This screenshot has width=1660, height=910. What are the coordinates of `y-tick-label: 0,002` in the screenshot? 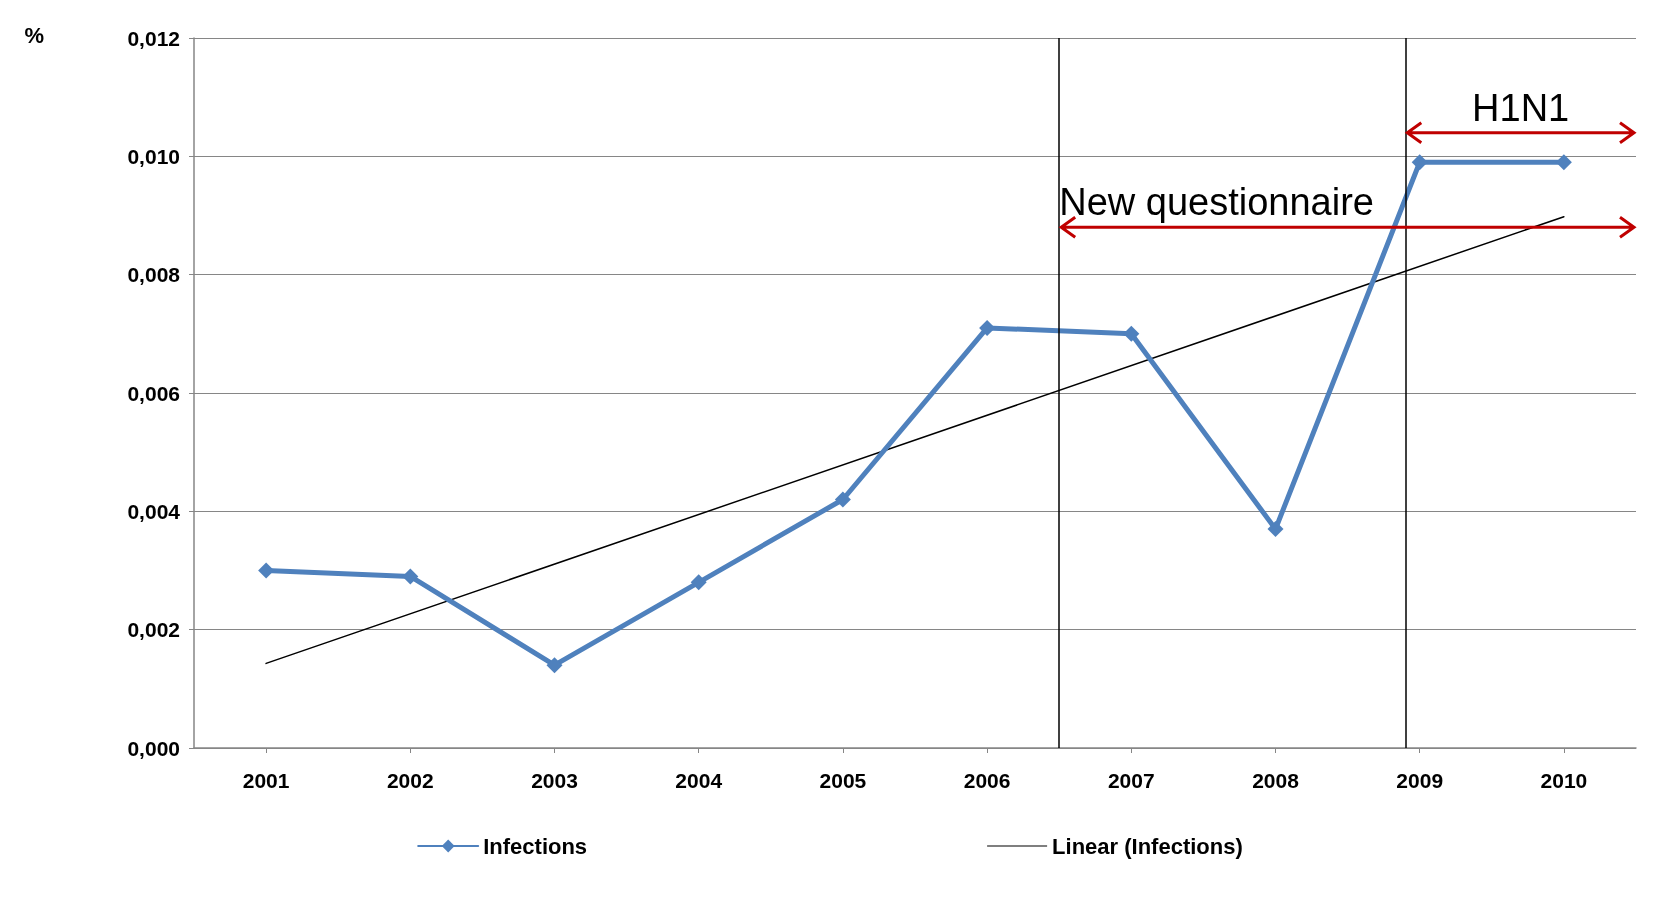 It's located at (153, 630).